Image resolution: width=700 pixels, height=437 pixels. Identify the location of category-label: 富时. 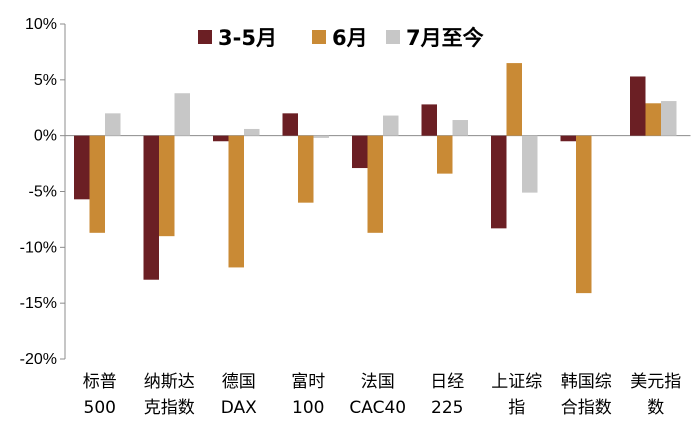
(308, 382).